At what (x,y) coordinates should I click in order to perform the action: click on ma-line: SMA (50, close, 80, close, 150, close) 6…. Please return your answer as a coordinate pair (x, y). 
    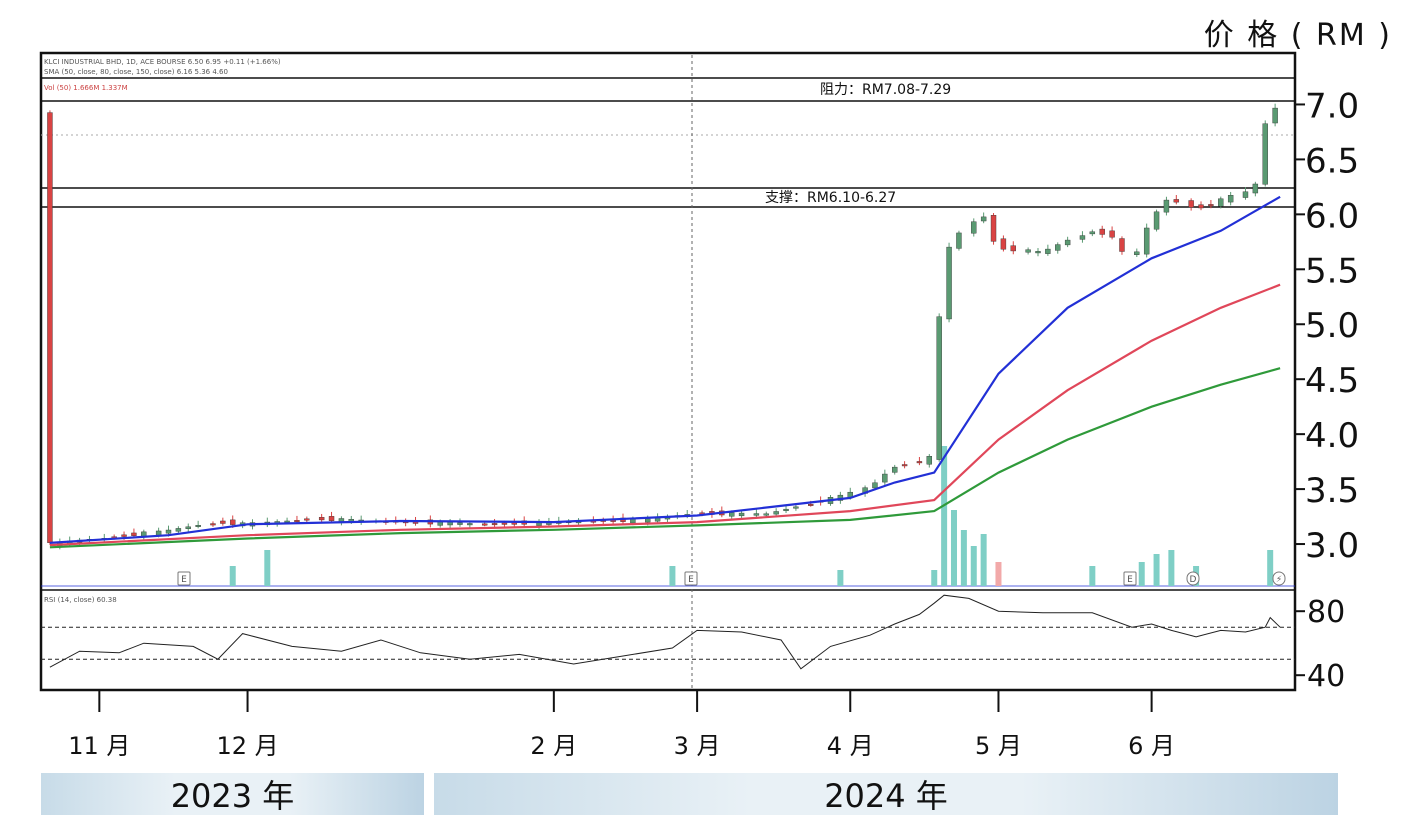
    Looking at the image, I should click on (136, 72).